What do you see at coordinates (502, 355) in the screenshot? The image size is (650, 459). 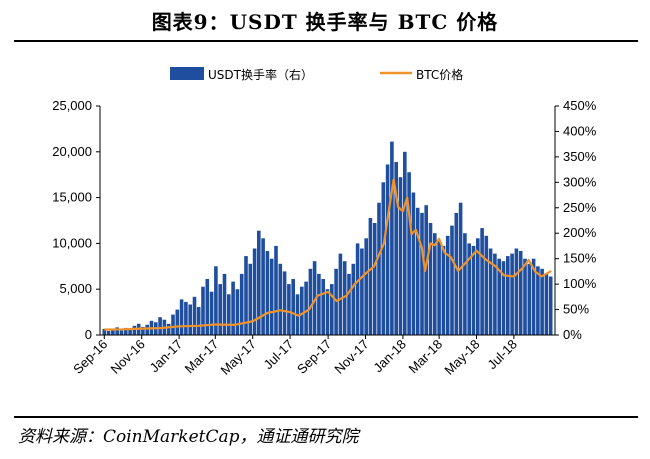 I see `x-tick-label: Jul-18` at bounding box center [502, 355].